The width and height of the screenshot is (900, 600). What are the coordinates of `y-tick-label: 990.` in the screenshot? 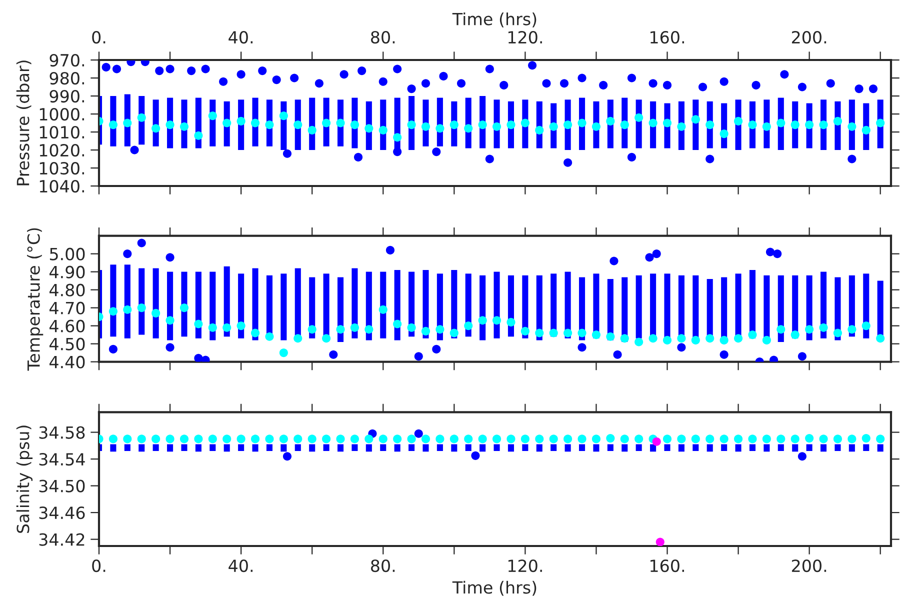 It's located at (67, 96).